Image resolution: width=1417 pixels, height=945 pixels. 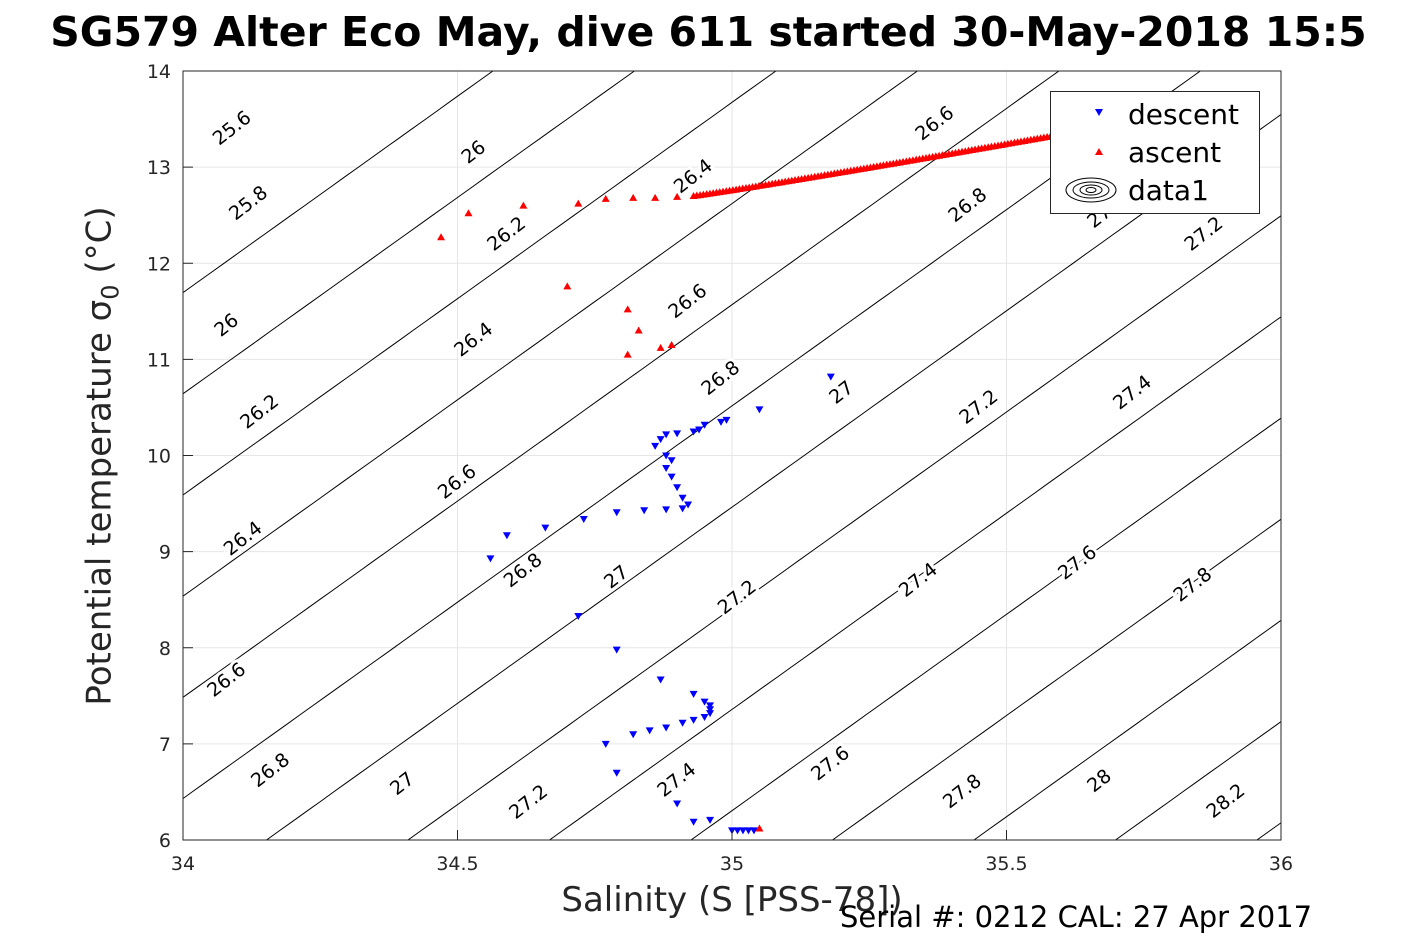 What do you see at coordinates (1076, 917) in the screenshot?
I see `footer-serial-cal: Serial #: 0212 CAL: 27 Apr 2017` at bounding box center [1076, 917].